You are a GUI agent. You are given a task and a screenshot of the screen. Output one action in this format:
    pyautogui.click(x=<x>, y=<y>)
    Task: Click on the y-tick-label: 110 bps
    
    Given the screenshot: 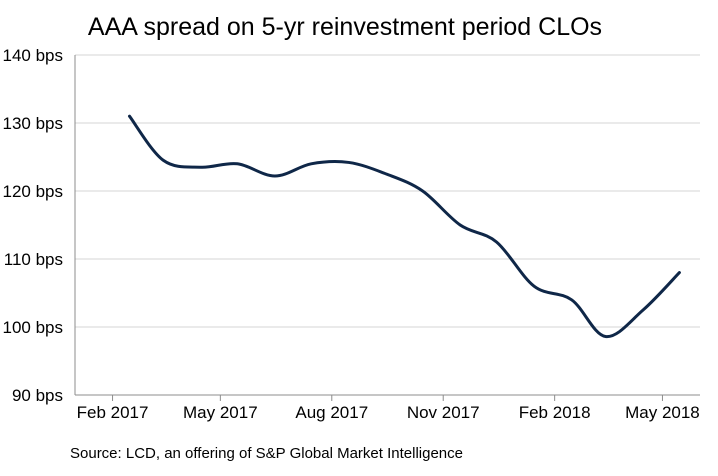 What is the action you would take?
    pyautogui.click(x=33, y=259)
    